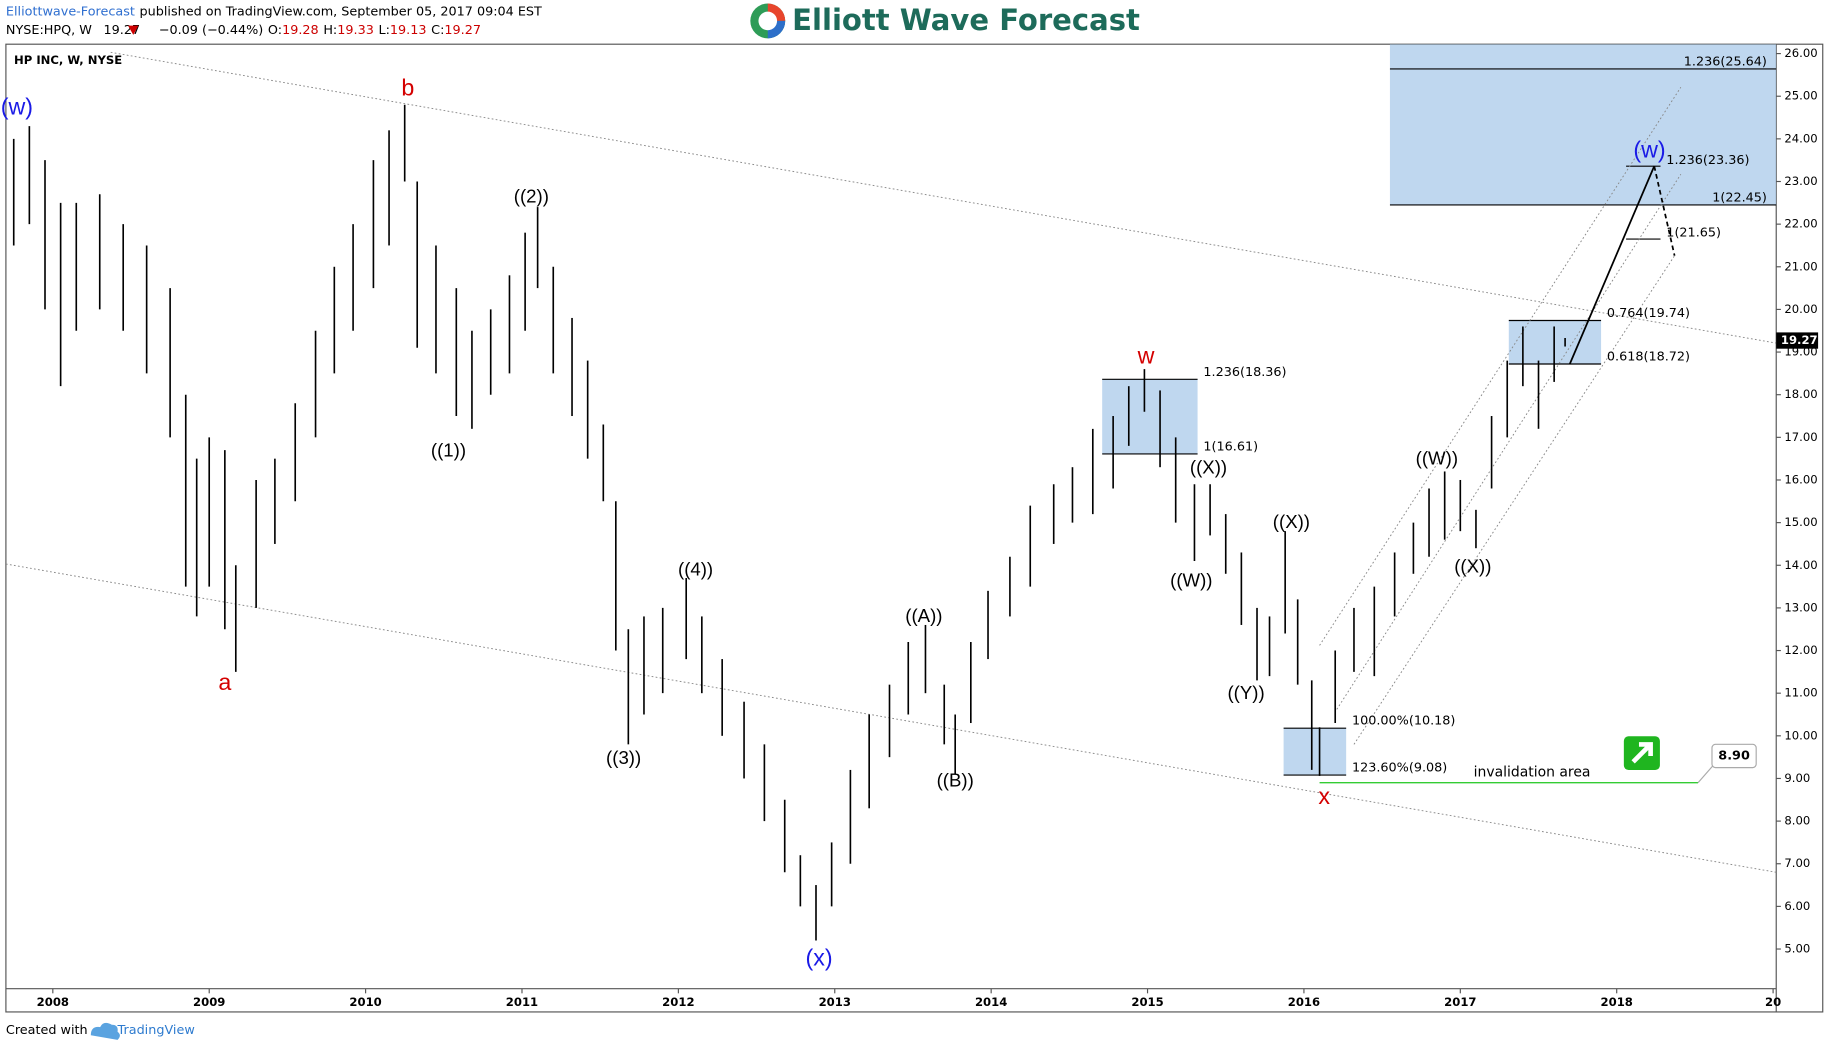 This screenshot has height=1052, width=1824. I want to click on ohlc: O:19.28 H:19.33 L:19.13 C:19.27, so click(374, 30).